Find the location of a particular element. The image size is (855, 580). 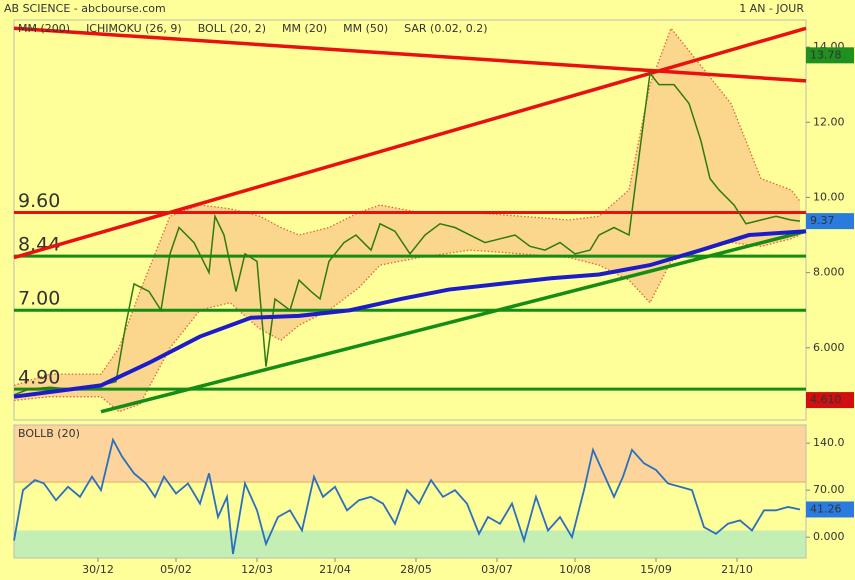

x-tick-label: 21/10 is located at coordinates (737, 569).